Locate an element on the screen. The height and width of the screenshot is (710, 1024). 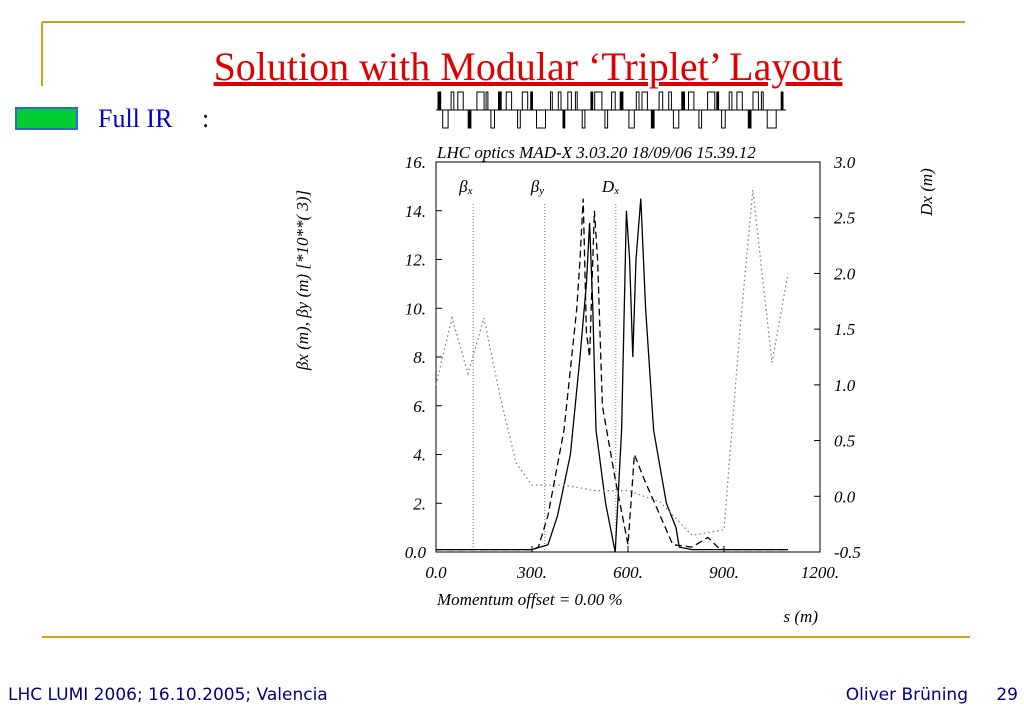
y2-tick-label: 2.5 is located at coordinates (844, 218).